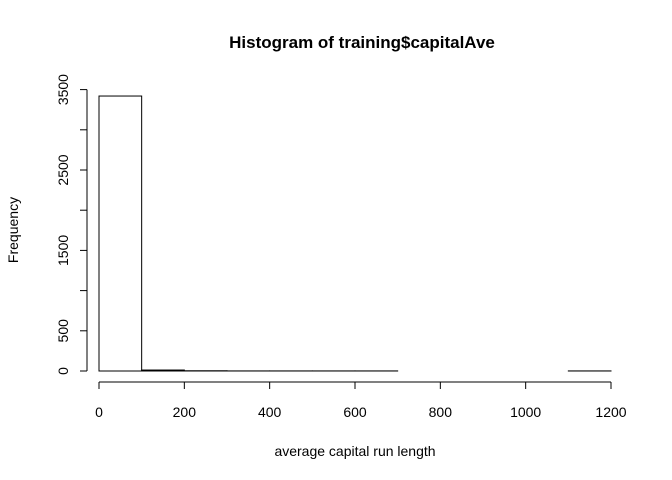  I want to click on x-tick-label: 1200, so click(610, 412).